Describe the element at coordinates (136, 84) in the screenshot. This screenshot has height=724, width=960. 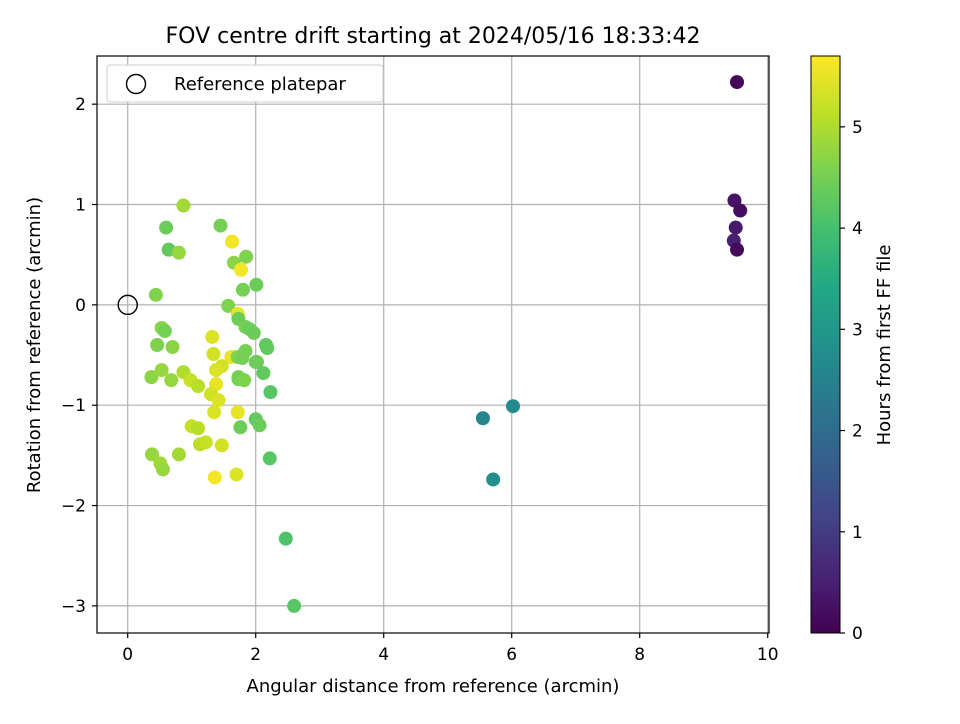
I see `legend-marker-reference` at that location.